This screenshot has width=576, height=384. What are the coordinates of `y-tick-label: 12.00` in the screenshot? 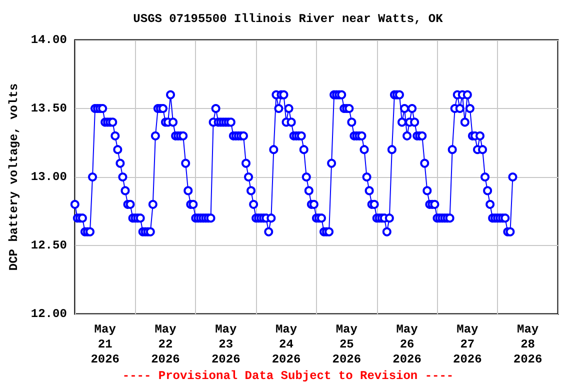 It's located at (48, 314).